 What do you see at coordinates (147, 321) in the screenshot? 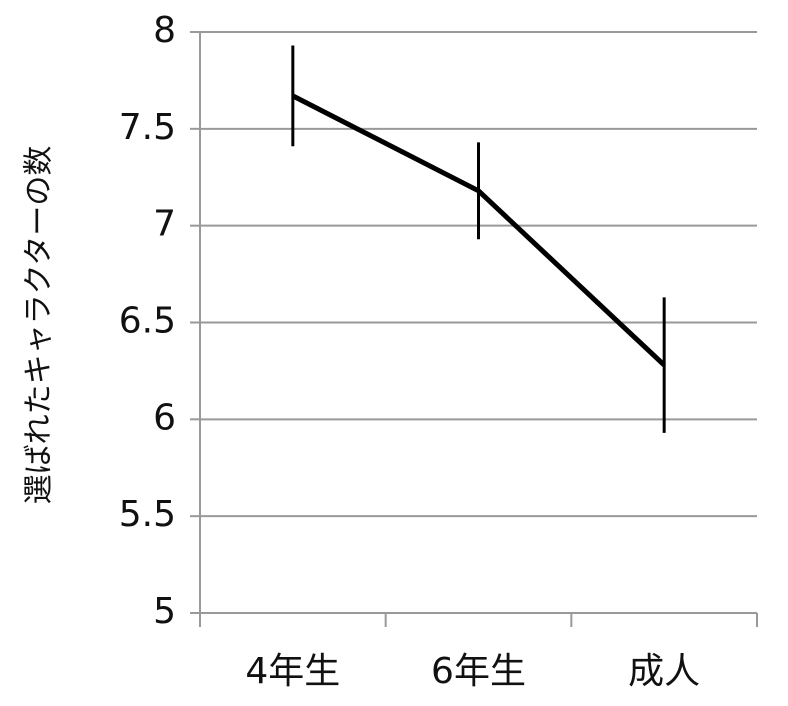
I see `y-tick-label: 6.5` at bounding box center [147, 321].